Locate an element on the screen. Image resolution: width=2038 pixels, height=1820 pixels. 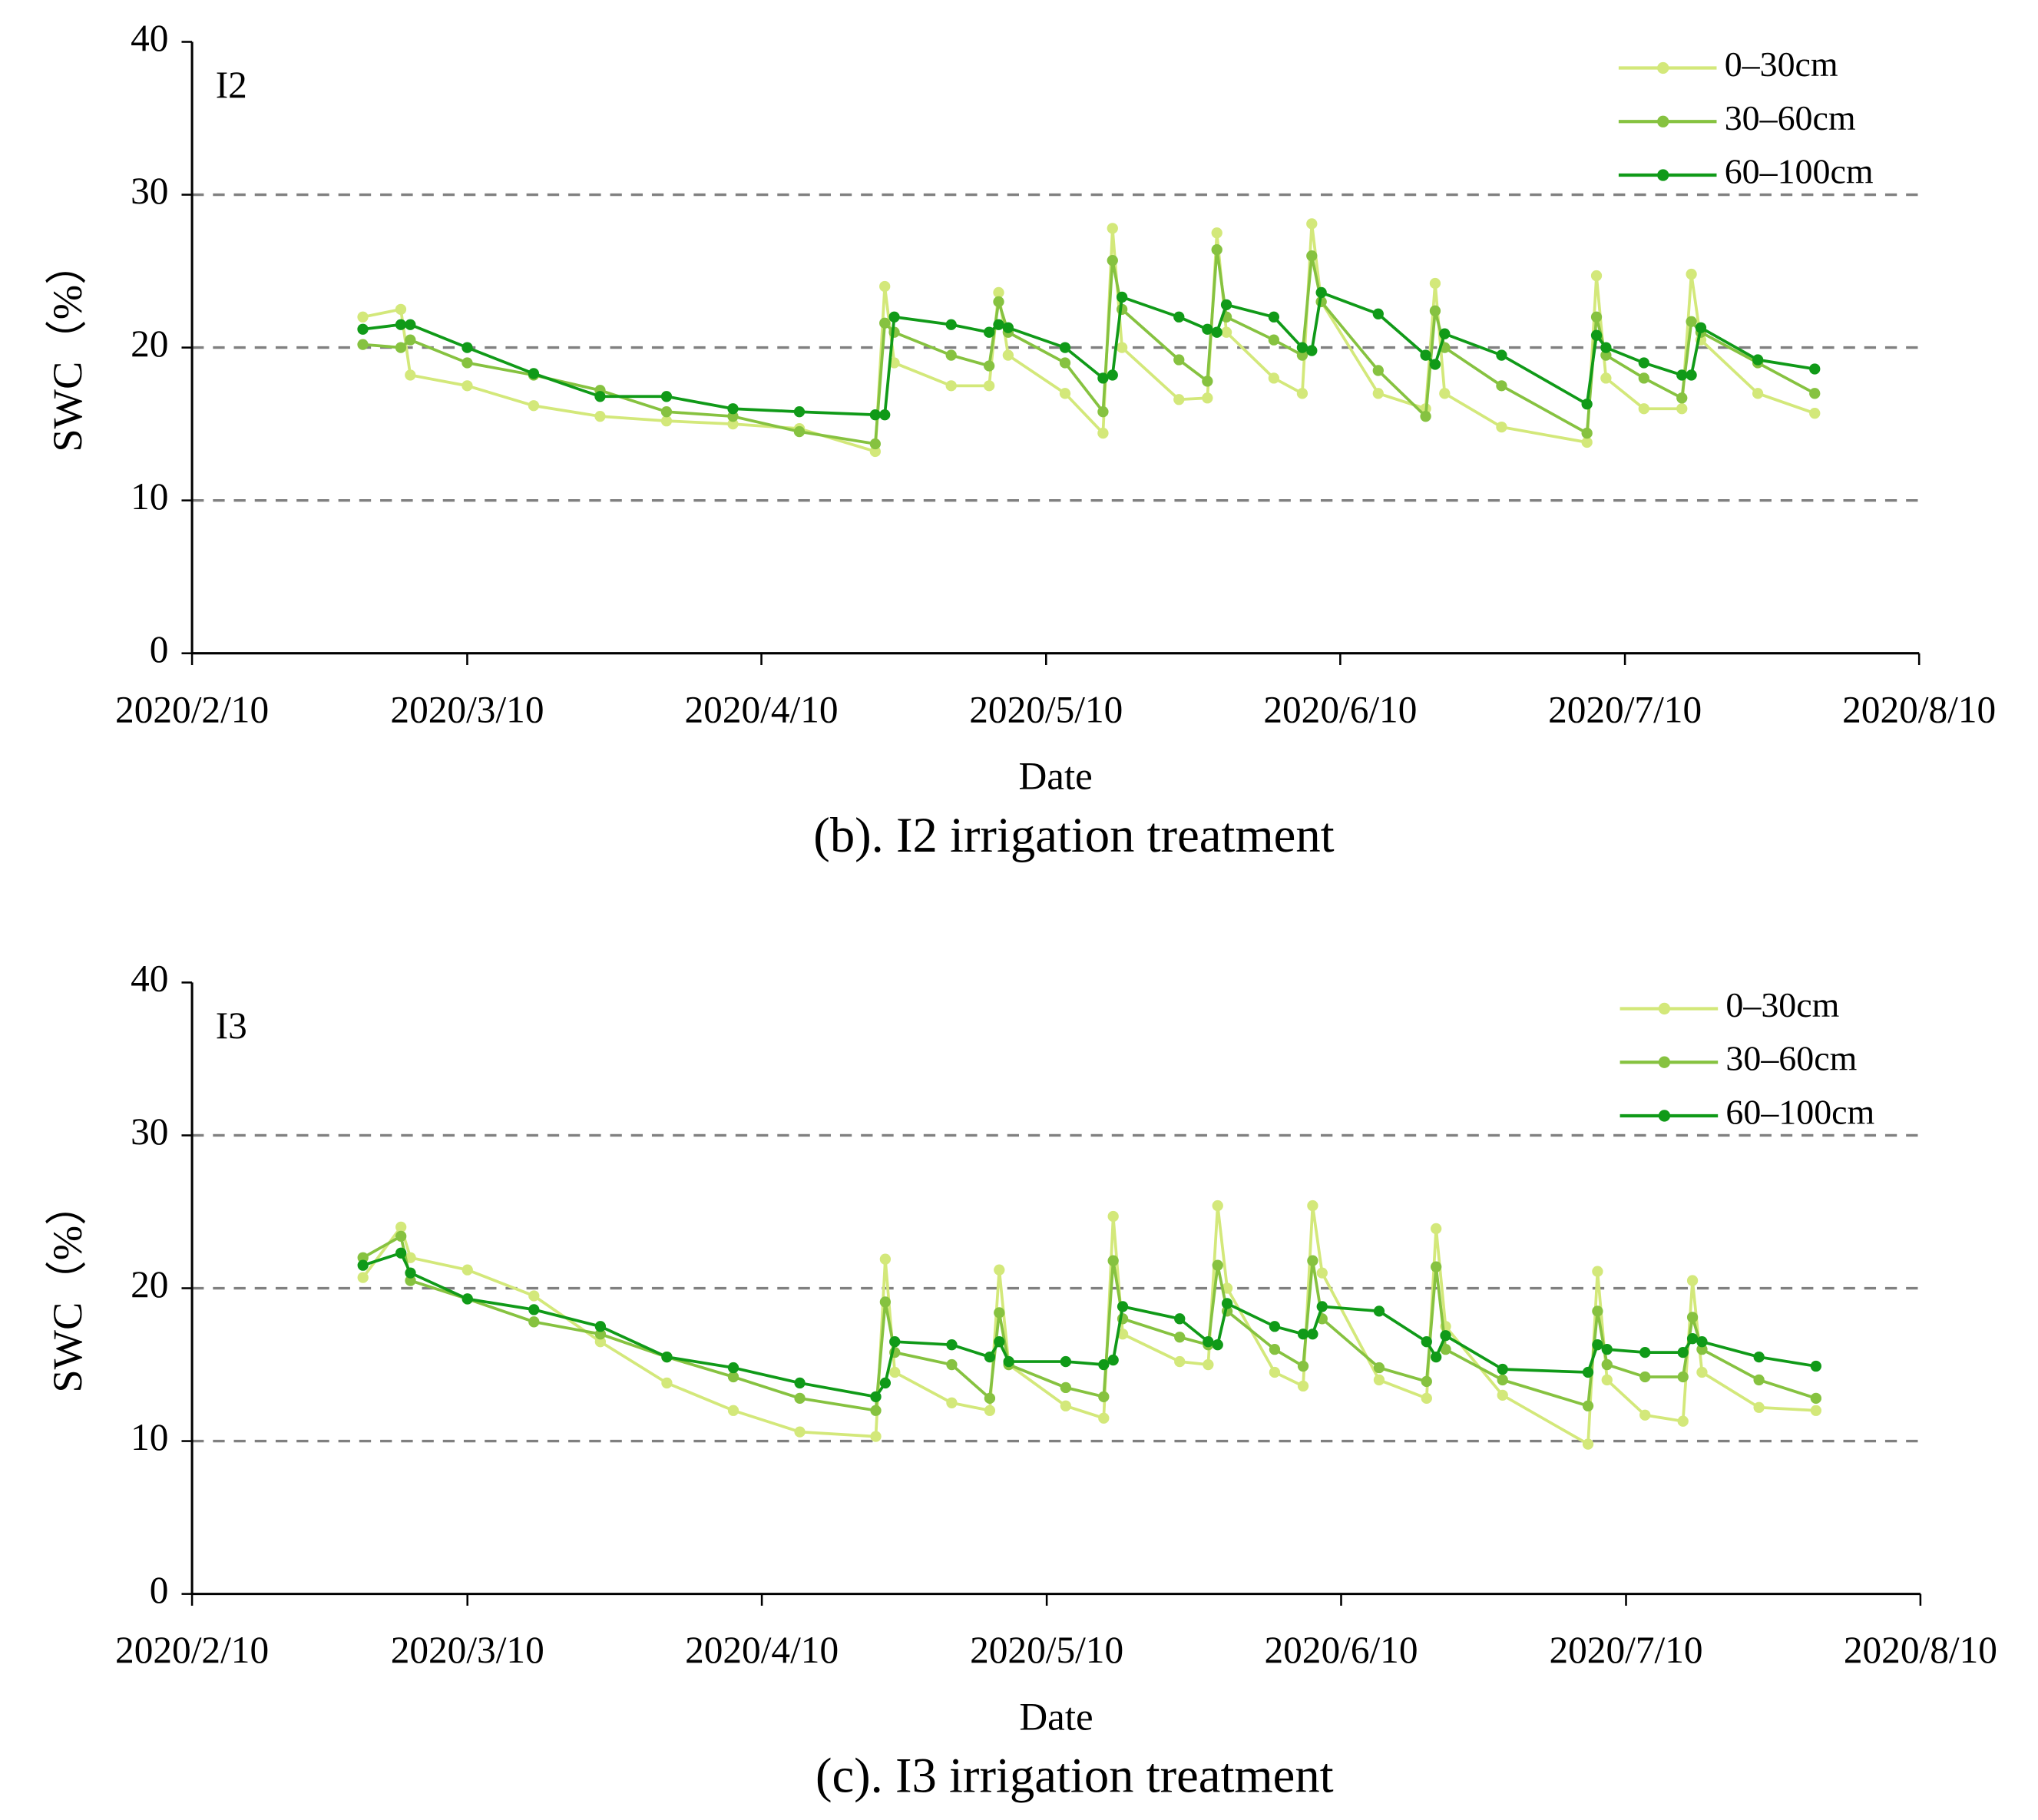
panel-label: I3 is located at coordinates (231, 1025).